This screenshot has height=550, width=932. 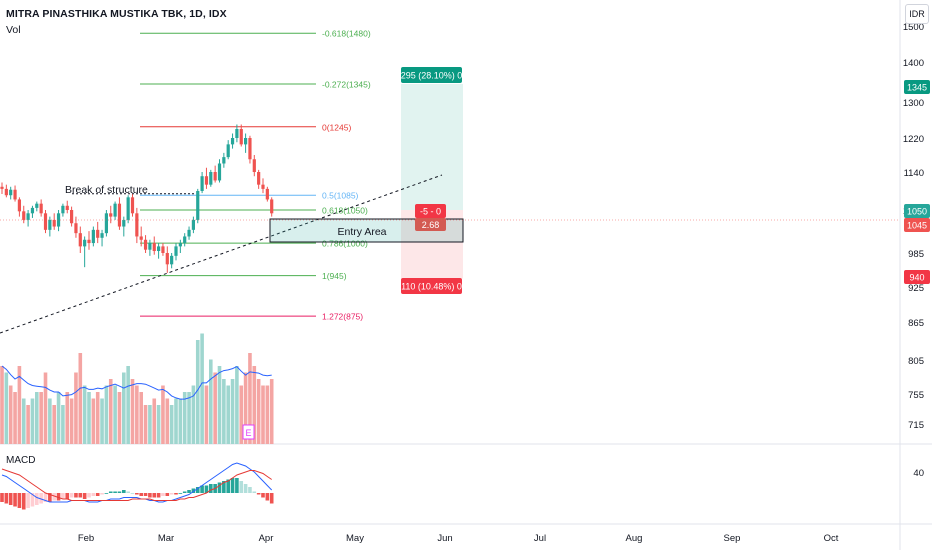 I want to click on price-tag-stop: 940, so click(x=916, y=278).